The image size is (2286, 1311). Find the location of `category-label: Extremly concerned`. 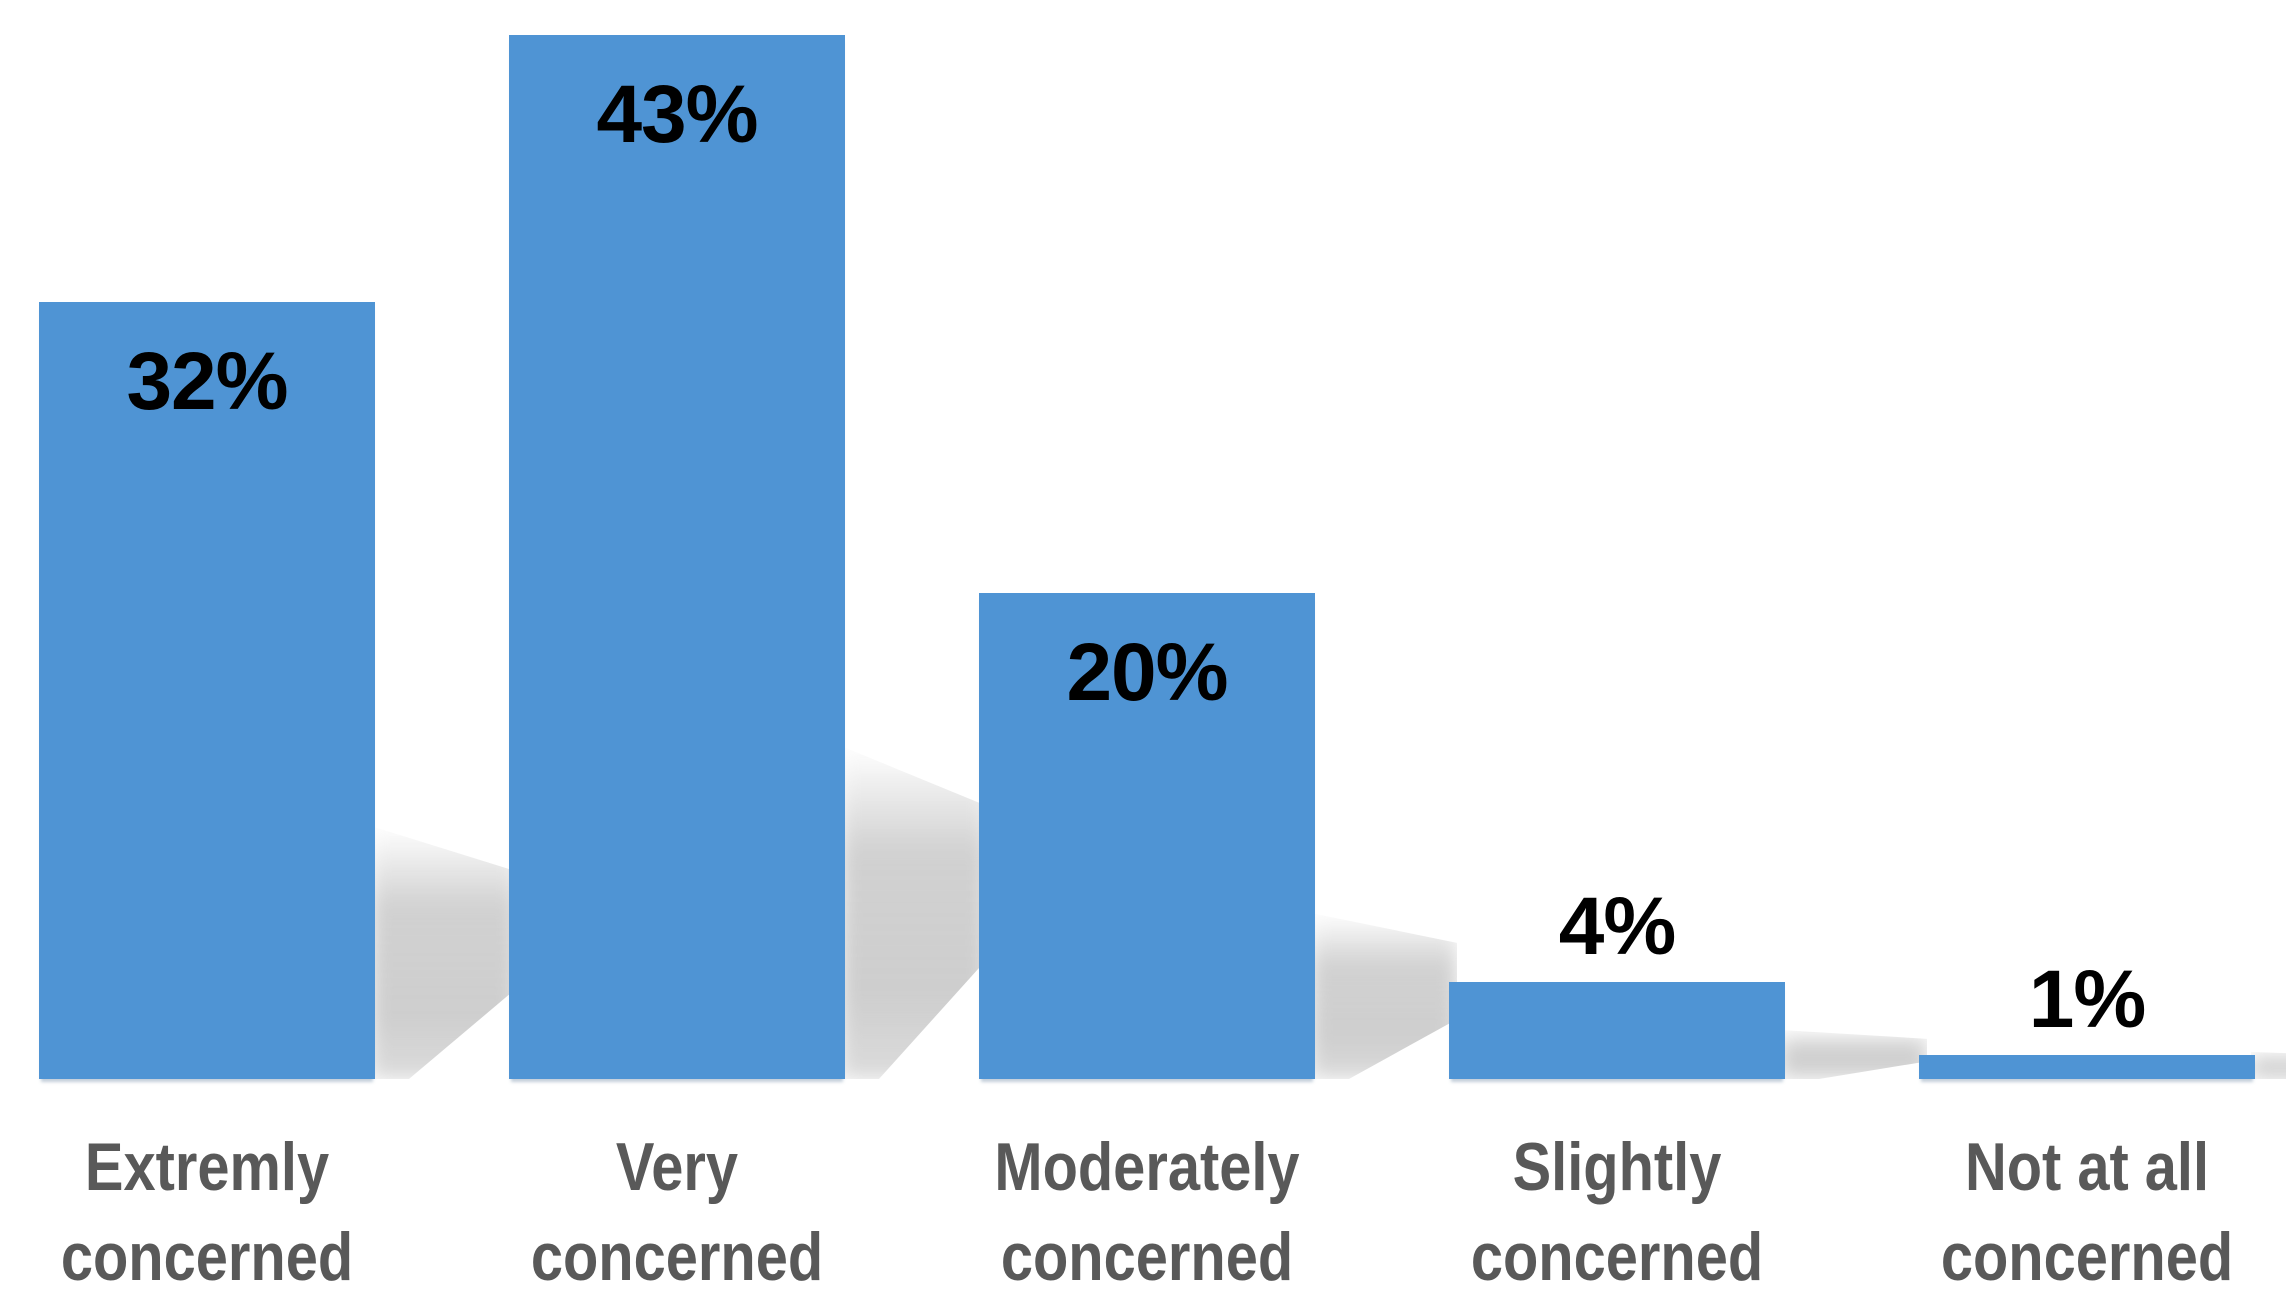

category-label: Extremly concerned is located at coordinates (207, 1212).